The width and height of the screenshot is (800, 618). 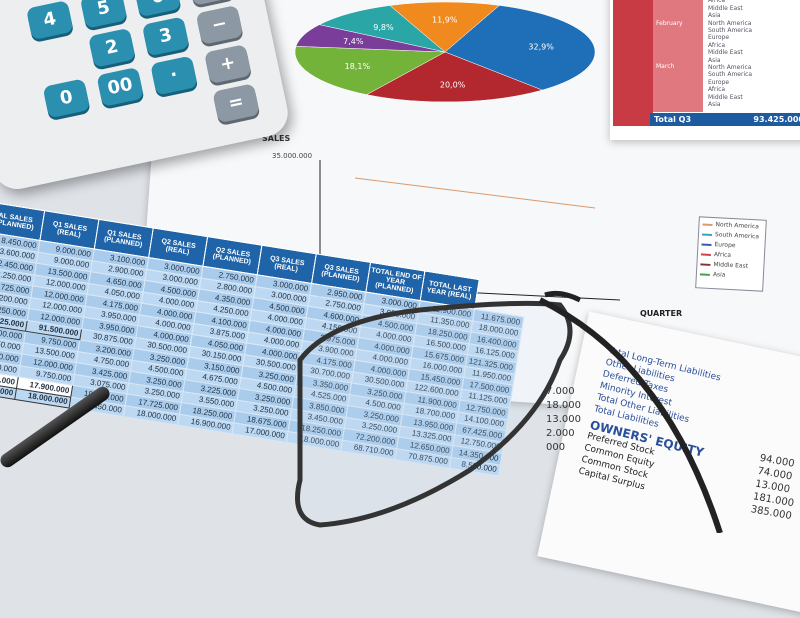 What do you see at coordinates (630, 415) in the screenshot?
I see `glasses-temple` at bounding box center [630, 415].